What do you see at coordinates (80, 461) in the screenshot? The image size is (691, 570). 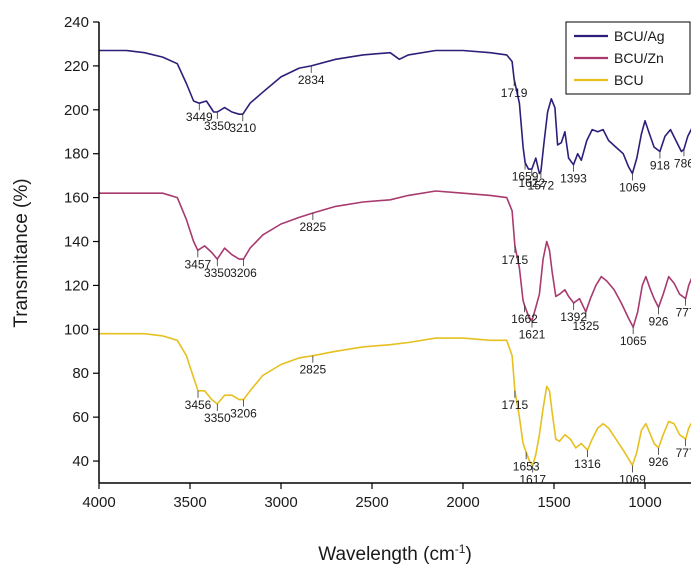 I see `y-tick-label: 40` at bounding box center [80, 461].